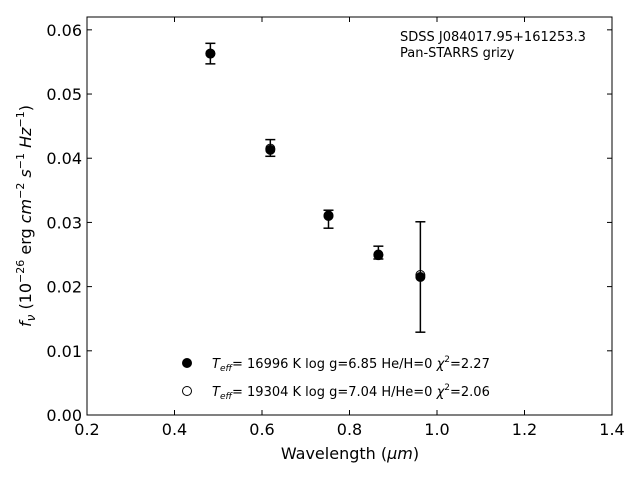 The width and height of the screenshot is (640, 480). I want to click on y-tick-label: 0.06, so click(64, 30).